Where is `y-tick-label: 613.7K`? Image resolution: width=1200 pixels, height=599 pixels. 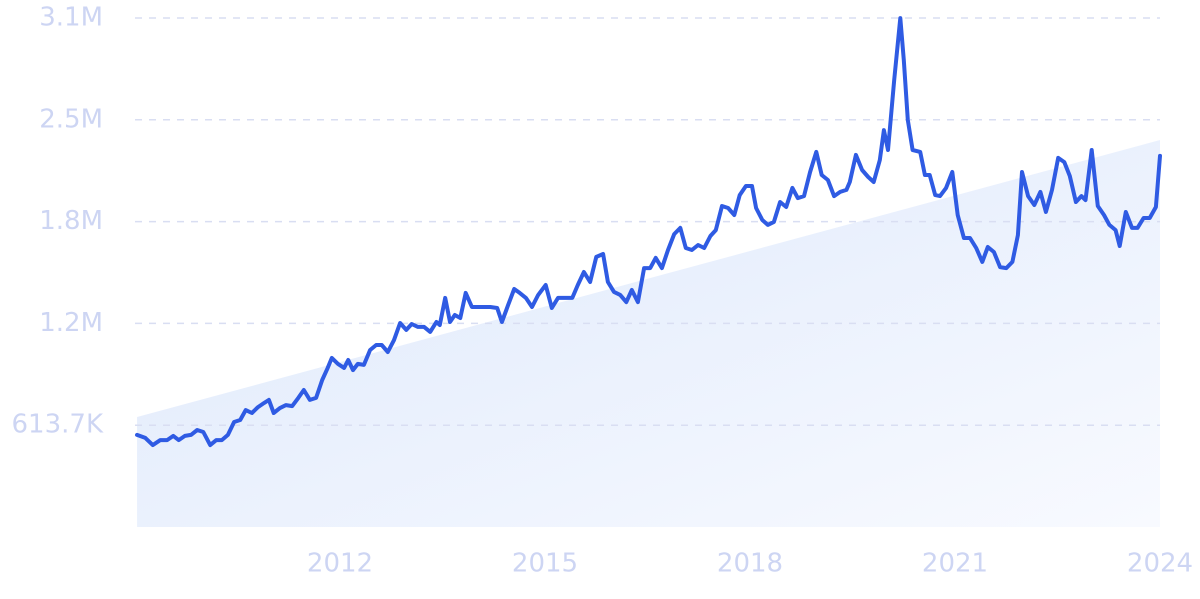
y-tick-label: 613.7K is located at coordinates (58, 425).